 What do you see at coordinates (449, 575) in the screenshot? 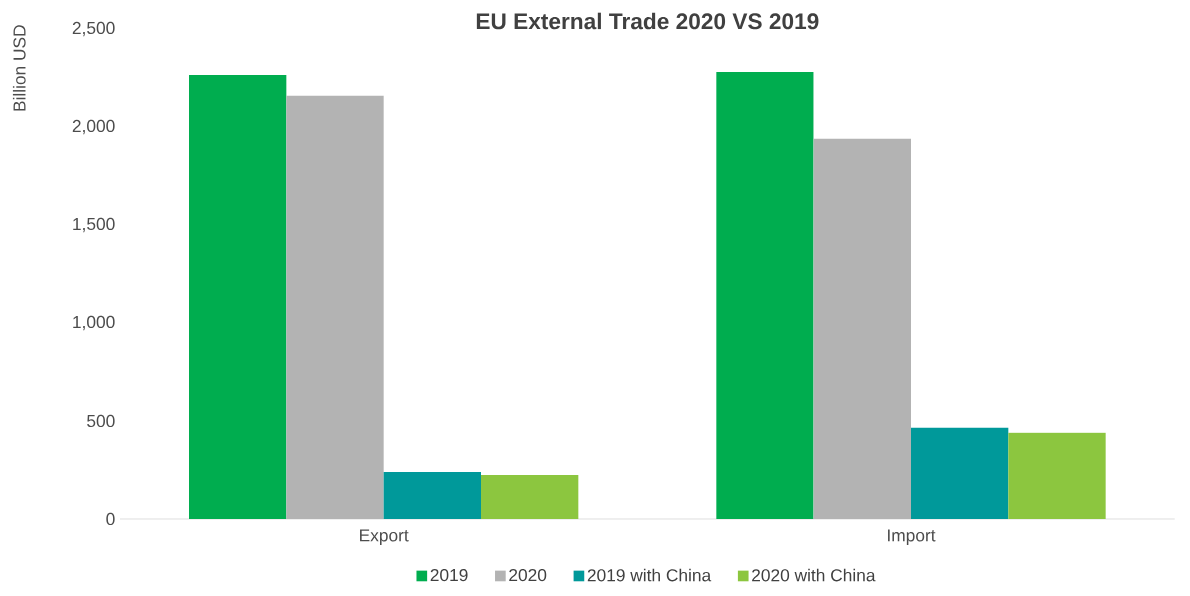
I see `legend-label: 2019` at bounding box center [449, 575].